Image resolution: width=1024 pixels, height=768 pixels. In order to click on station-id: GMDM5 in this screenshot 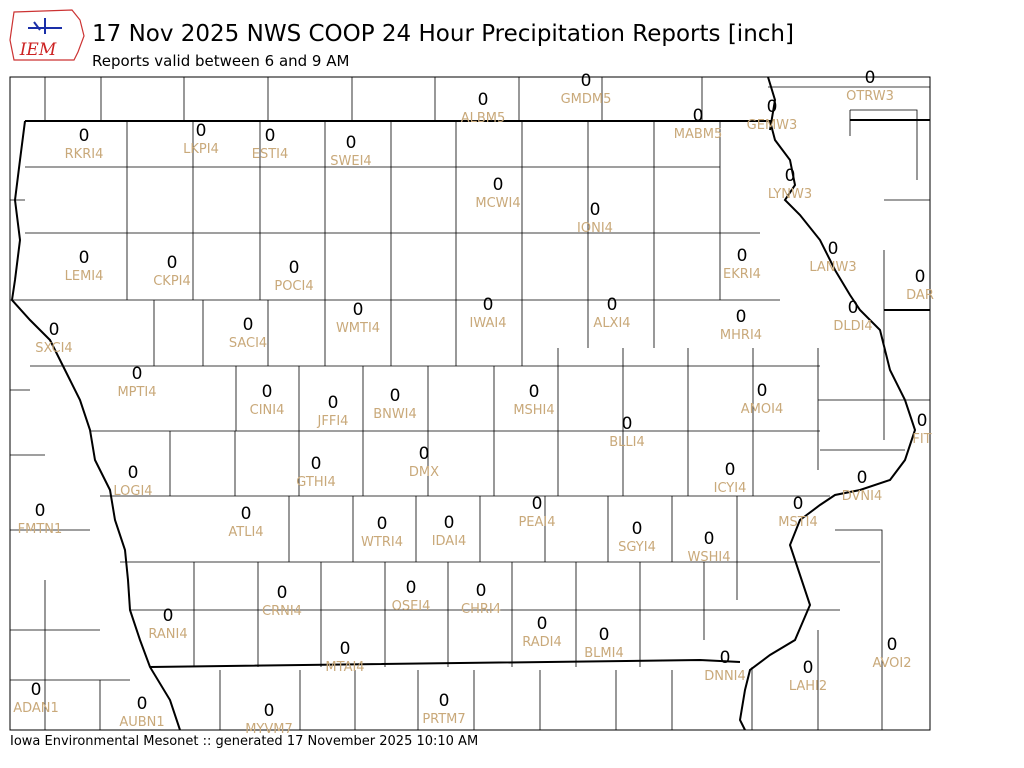, I will do `click(586, 99)`.